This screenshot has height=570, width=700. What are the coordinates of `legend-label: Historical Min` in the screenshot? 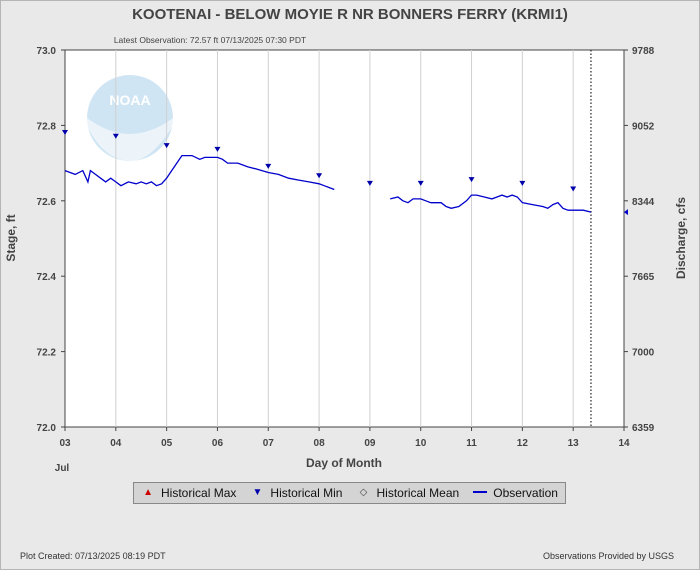 It's located at (306, 493).